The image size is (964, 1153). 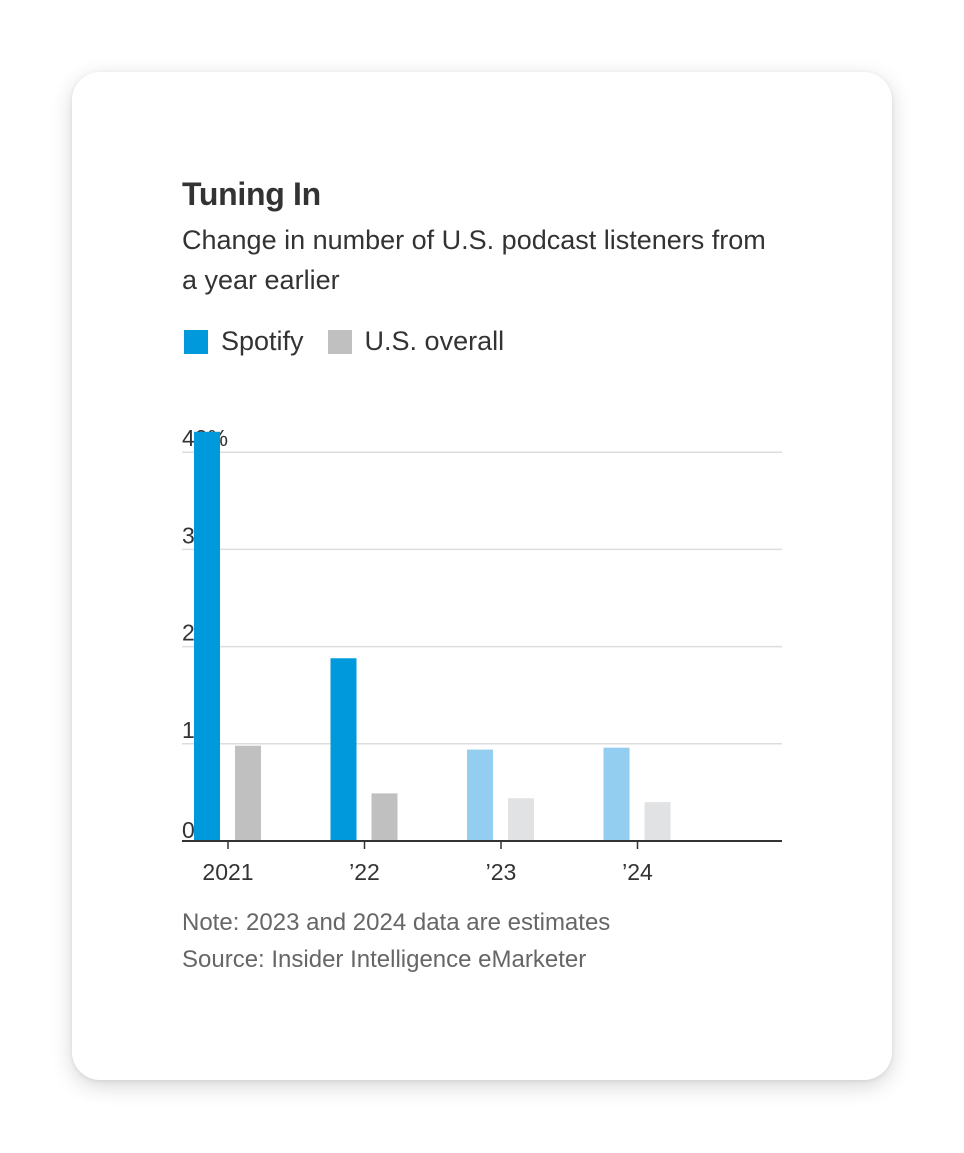 I want to click on legend-item-us-overall: U.S. overall, so click(x=416, y=341).